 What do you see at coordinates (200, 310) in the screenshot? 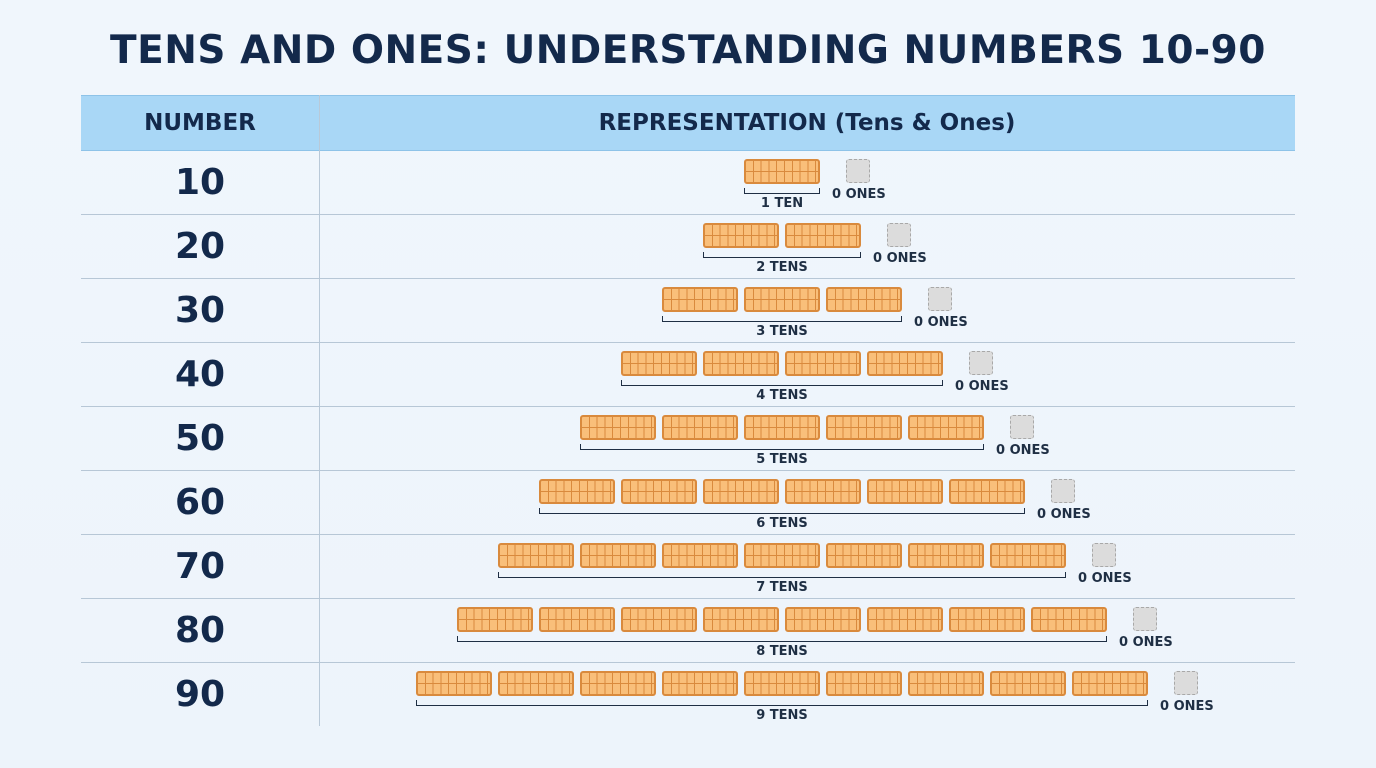
I see `row-number: 30` at bounding box center [200, 310].